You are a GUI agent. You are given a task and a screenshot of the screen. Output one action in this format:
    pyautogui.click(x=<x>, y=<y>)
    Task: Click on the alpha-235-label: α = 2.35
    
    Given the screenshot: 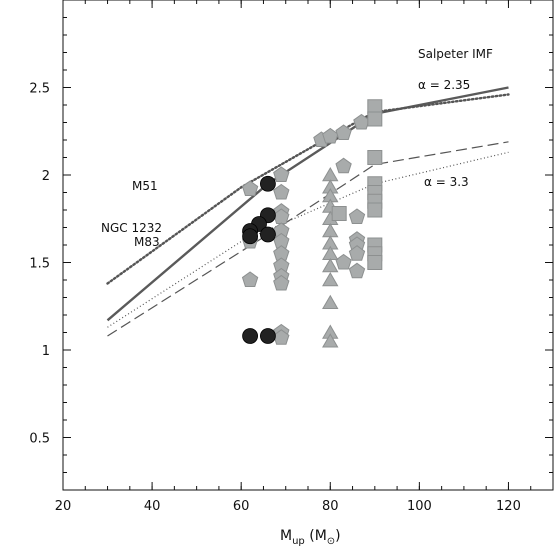 What is the action you would take?
    pyautogui.click(x=444, y=85)
    